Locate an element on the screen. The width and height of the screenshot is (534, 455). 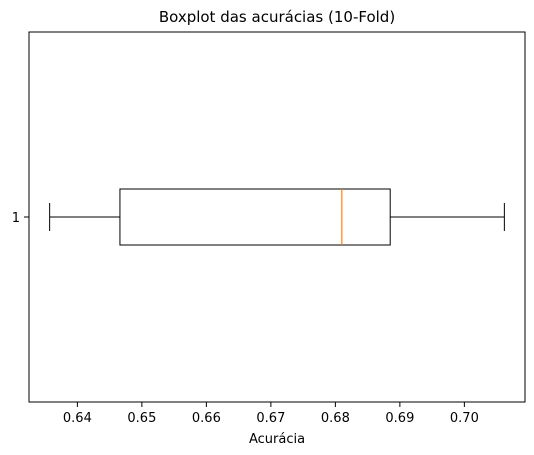
y-tick-label: 1 is located at coordinates (16, 218).